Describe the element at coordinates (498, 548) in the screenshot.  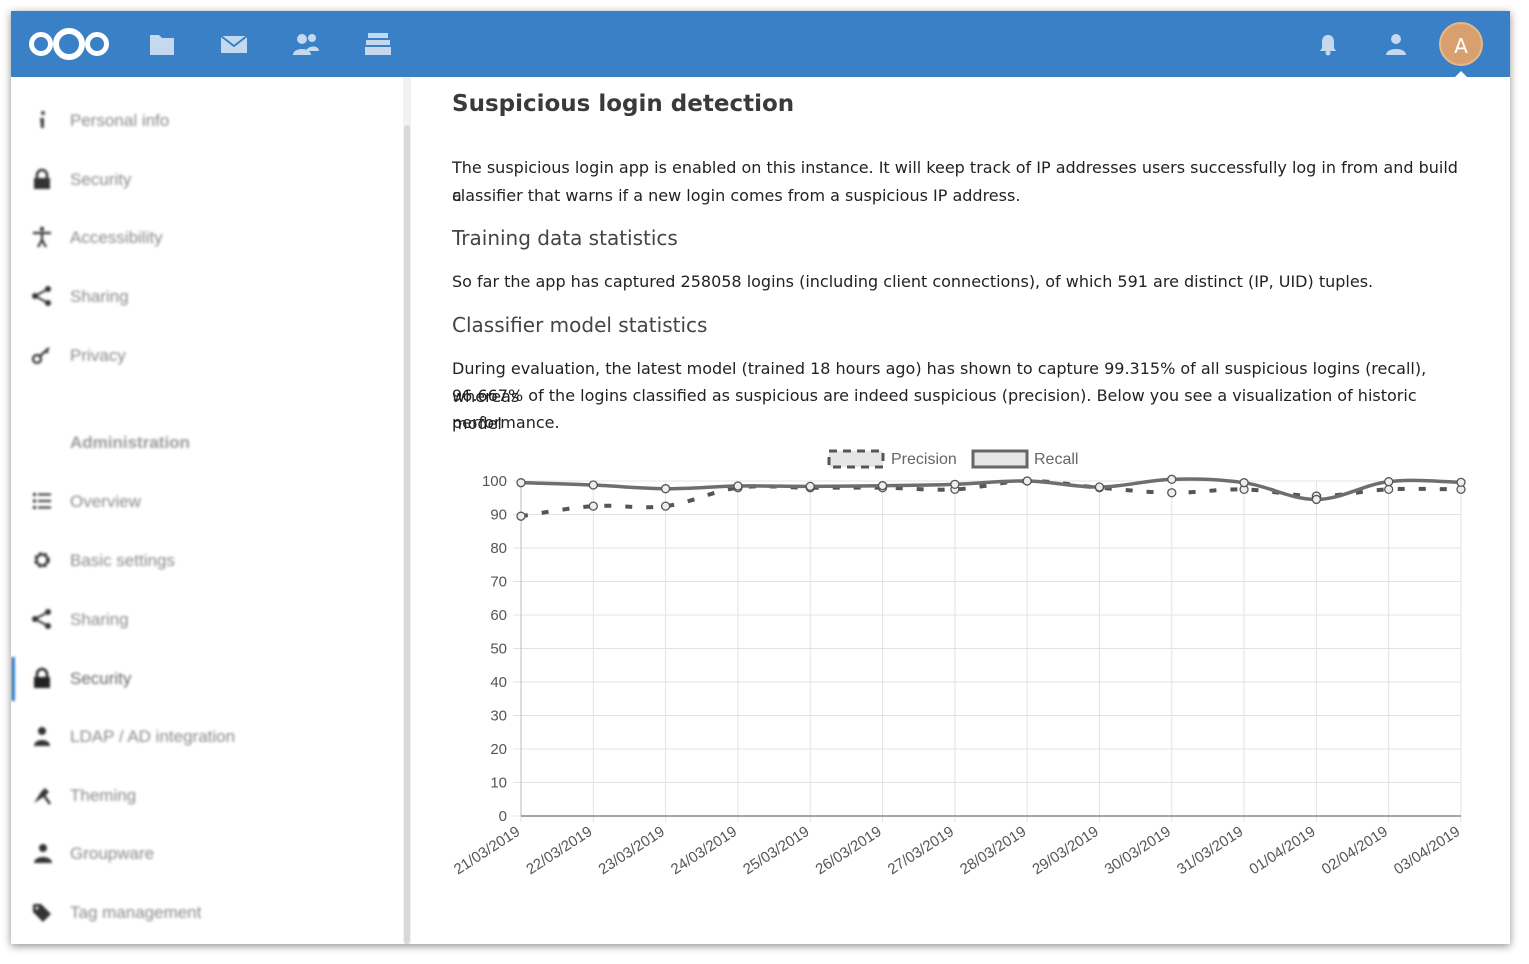
I see `y-tick-label: 80` at that location.